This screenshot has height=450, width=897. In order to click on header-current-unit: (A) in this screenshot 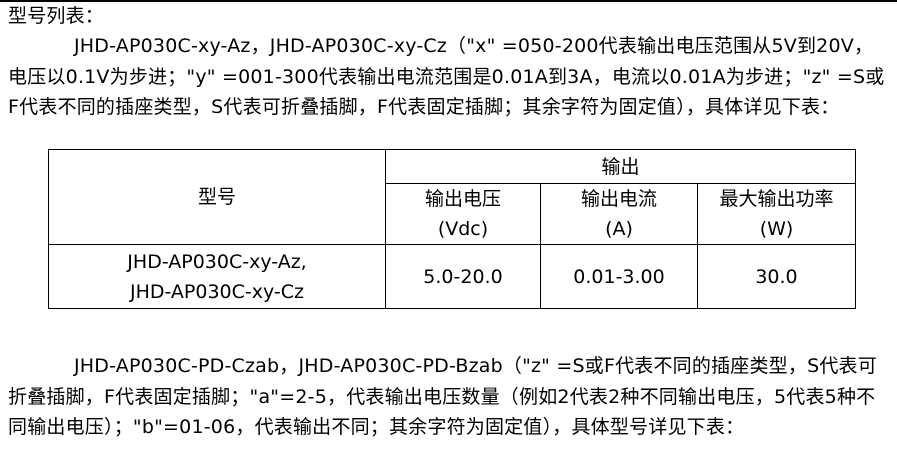, I will do `click(619, 229)`.